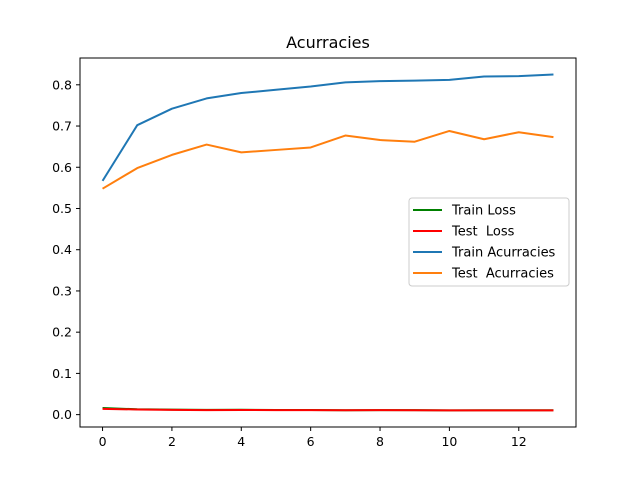 The image size is (640, 480). Describe the element at coordinates (503, 253) in the screenshot. I see `legend-label-3: Train Acurracies` at that location.